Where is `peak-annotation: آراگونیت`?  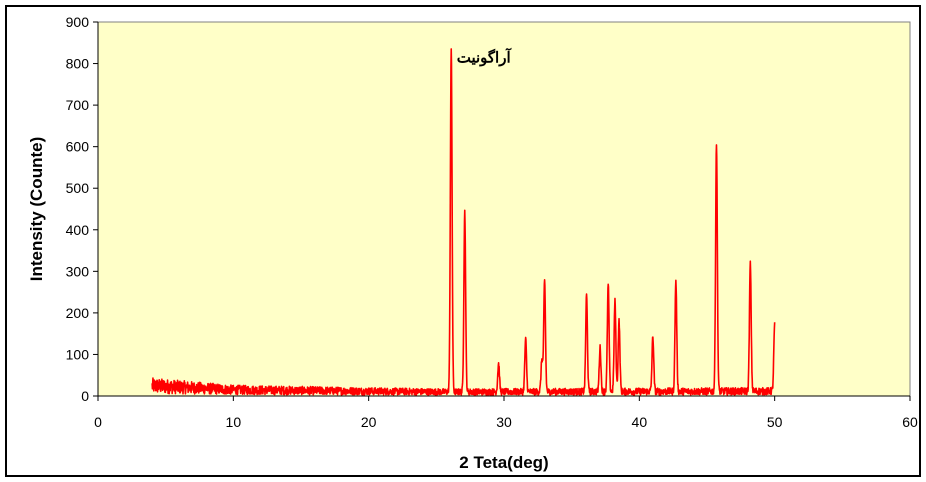 peak-annotation: آراگونیت is located at coordinates (485, 56).